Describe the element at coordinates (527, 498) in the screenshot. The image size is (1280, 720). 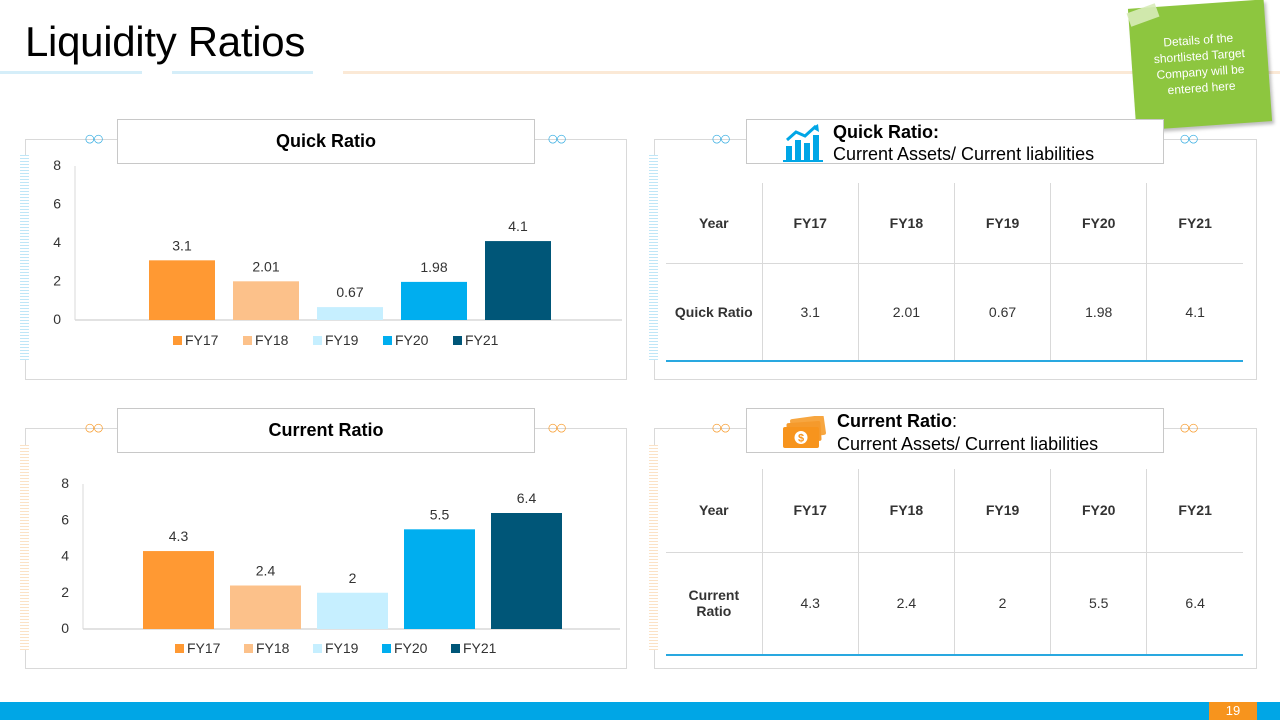
I see `data-label: 6.4` at that location.